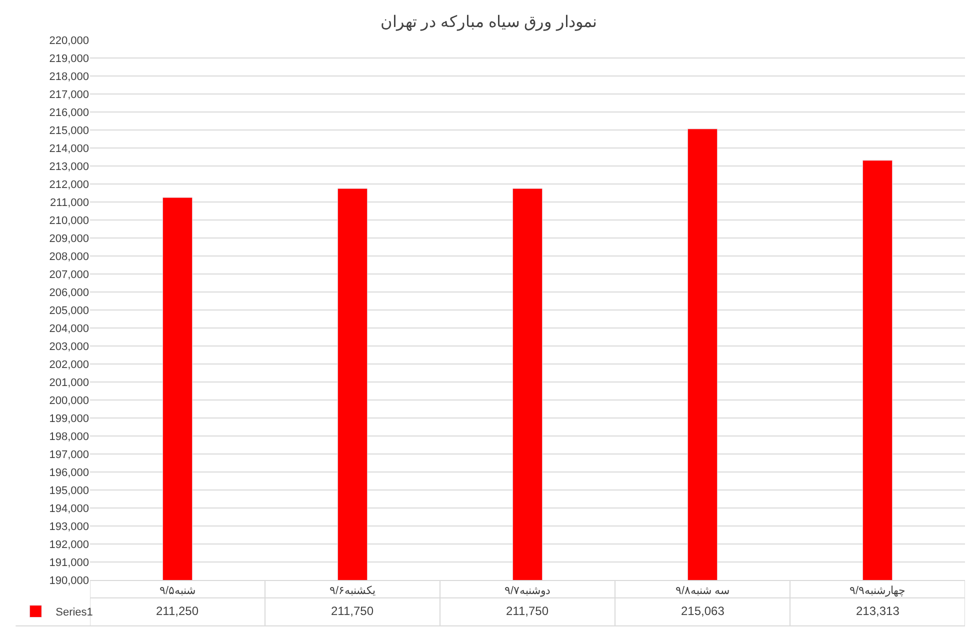 The image size is (977, 638). Describe the element at coordinates (69, 76) in the screenshot. I see `y-tick-label: 218,000` at that location.